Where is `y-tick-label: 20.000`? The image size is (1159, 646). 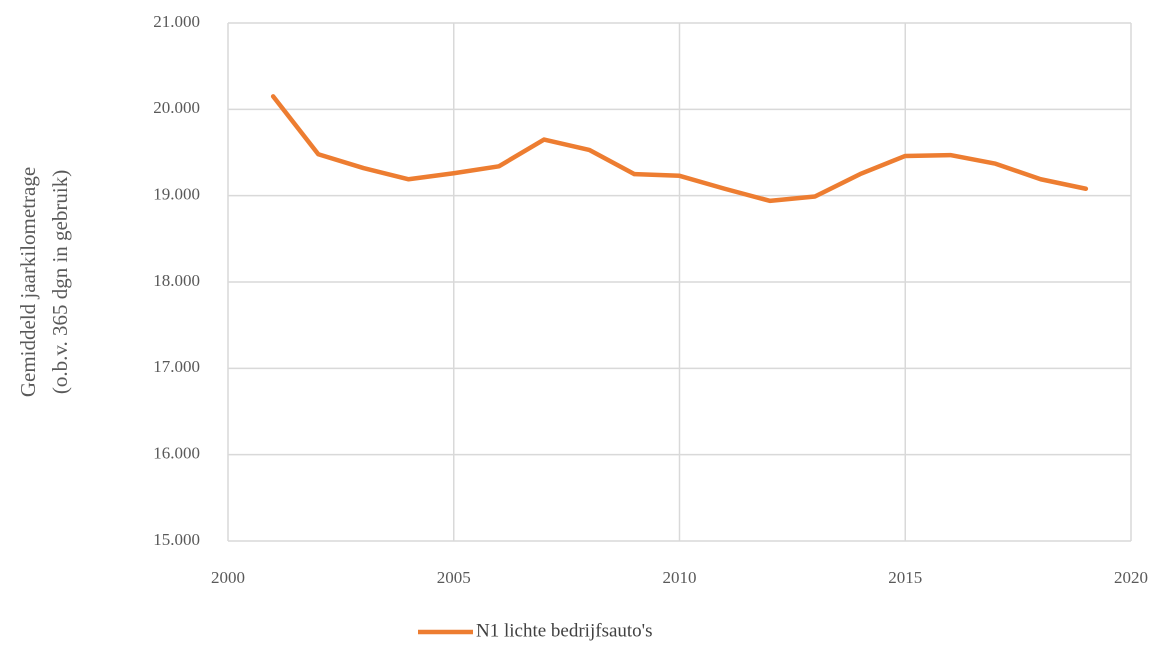 y-tick-label: 20.000 is located at coordinates (176, 107).